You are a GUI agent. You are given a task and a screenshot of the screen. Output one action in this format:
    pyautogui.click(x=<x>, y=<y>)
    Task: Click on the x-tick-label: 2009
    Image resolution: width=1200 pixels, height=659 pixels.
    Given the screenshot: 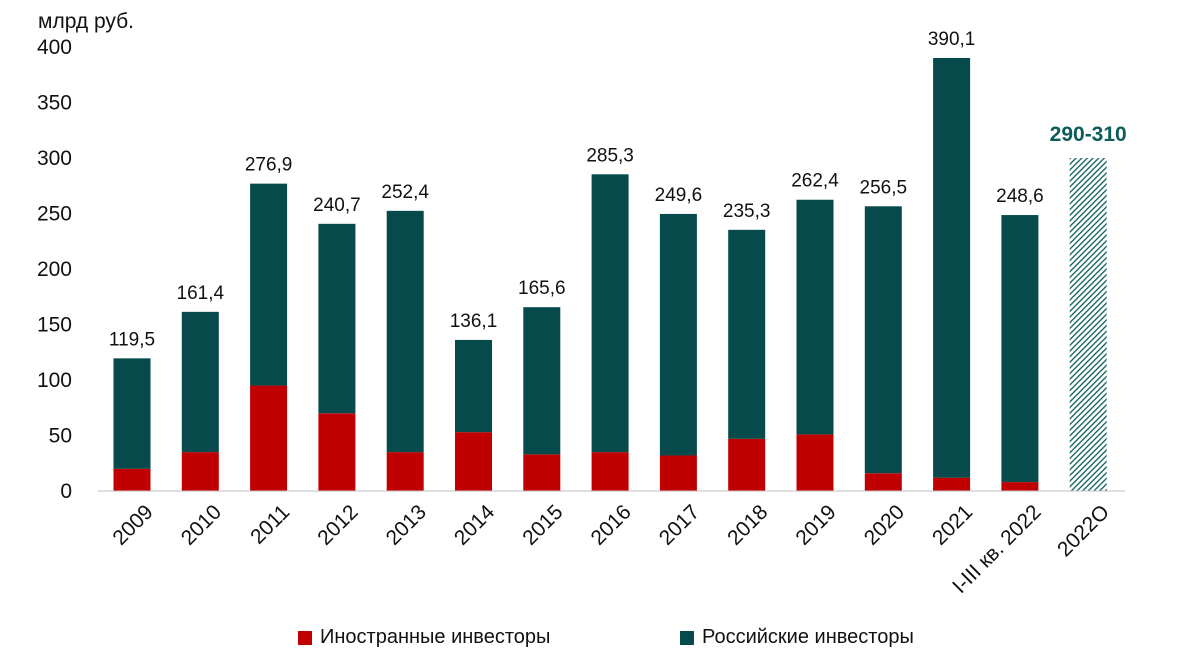 What is the action you would take?
    pyautogui.click(x=132, y=524)
    